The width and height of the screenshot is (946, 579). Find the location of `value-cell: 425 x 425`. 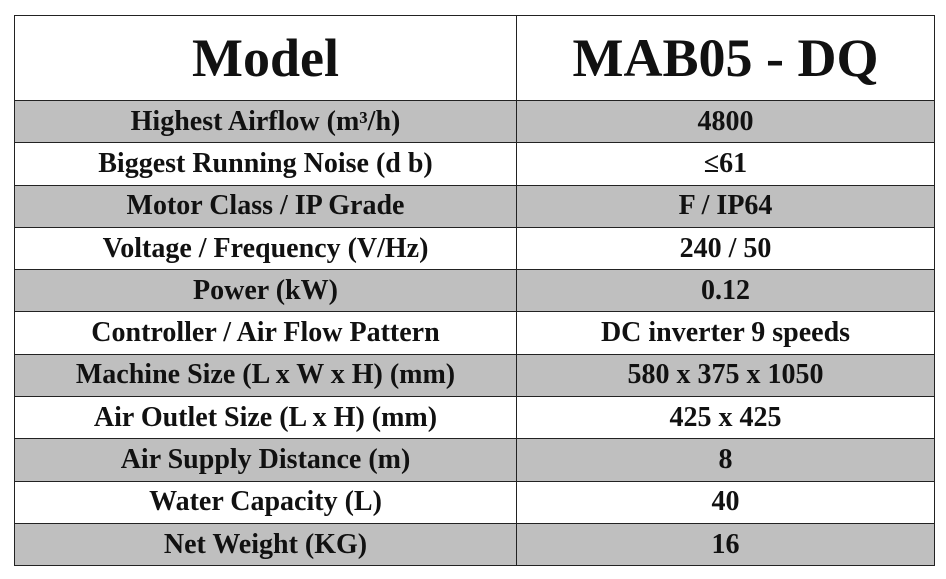

value-cell: 425 x 425 is located at coordinates (725, 418).